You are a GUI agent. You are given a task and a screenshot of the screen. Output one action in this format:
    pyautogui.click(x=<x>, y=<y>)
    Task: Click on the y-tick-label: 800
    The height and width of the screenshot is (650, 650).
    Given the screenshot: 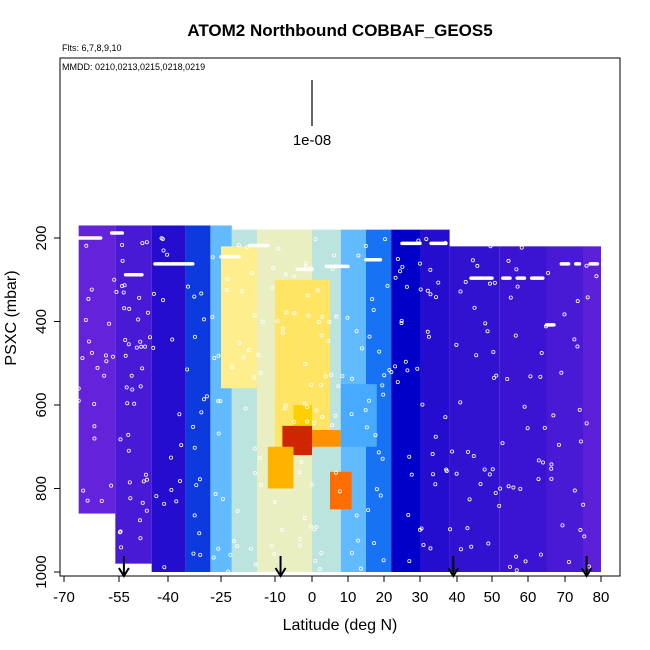 What is the action you would take?
    pyautogui.click(x=41, y=488)
    